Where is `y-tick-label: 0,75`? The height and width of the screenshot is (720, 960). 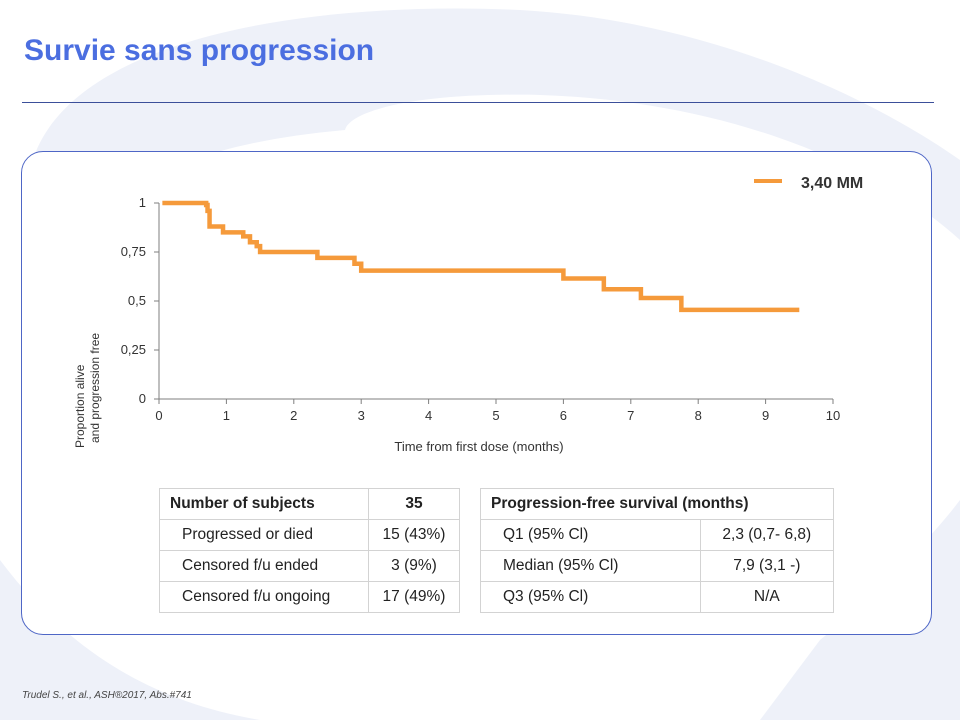
y-tick-label: 0,75 is located at coordinates (133, 251).